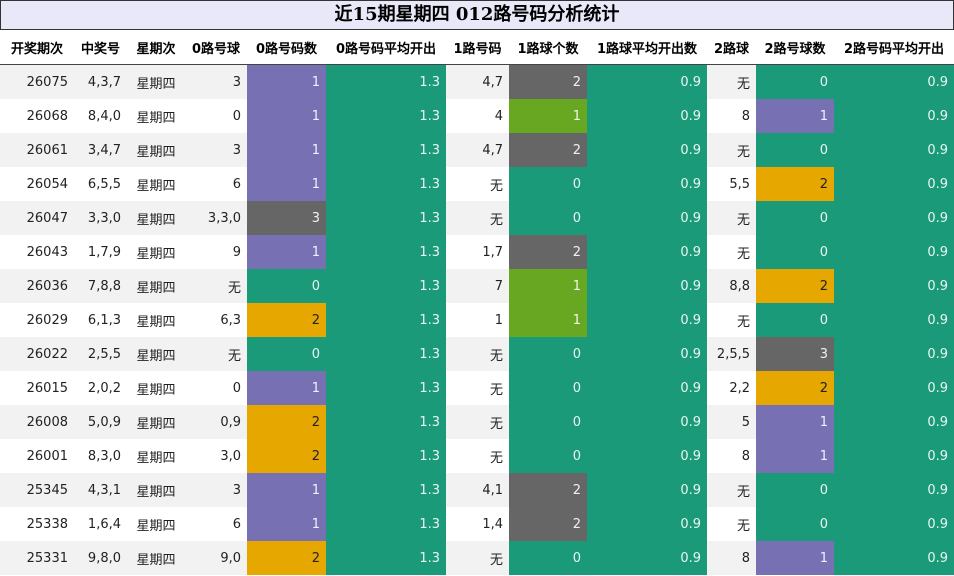  I want to click on cell-route0-balls: 6, so click(216, 184).